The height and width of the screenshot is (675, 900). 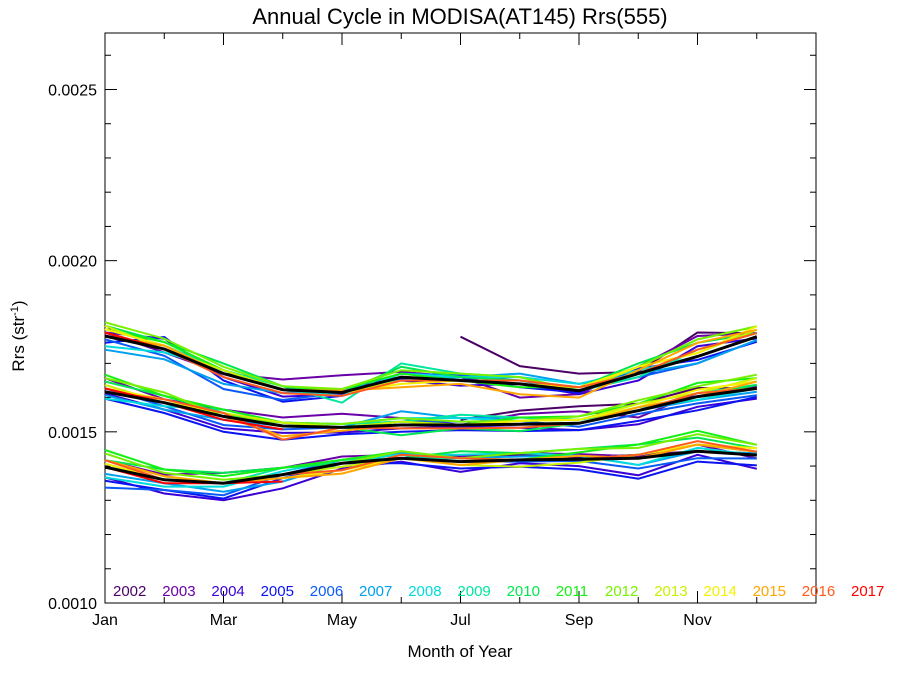 I want to click on legend-item: 2012, so click(x=621, y=591).